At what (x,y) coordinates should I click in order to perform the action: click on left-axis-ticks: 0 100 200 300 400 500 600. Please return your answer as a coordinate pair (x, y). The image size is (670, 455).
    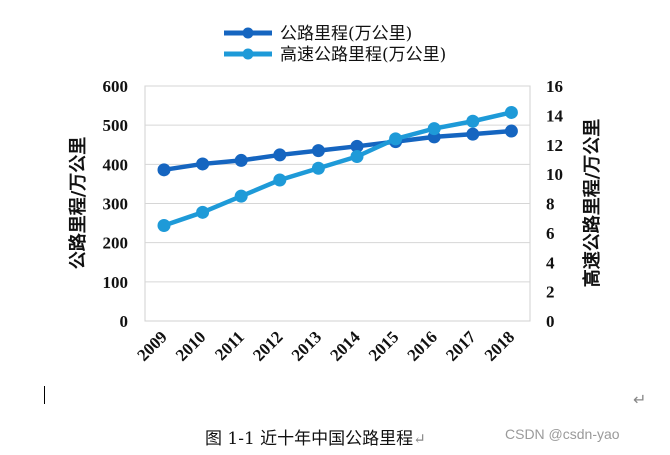
    Looking at the image, I should click on (116, 204).